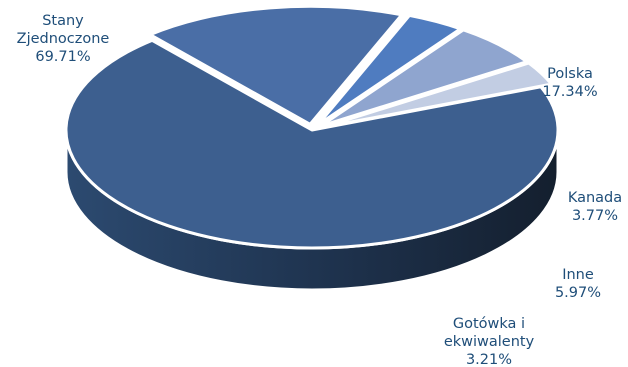  What do you see at coordinates (578, 284) in the screenshot?
I see `slice-label-4: Inne 5.97%` at bounding box center [578, 284].